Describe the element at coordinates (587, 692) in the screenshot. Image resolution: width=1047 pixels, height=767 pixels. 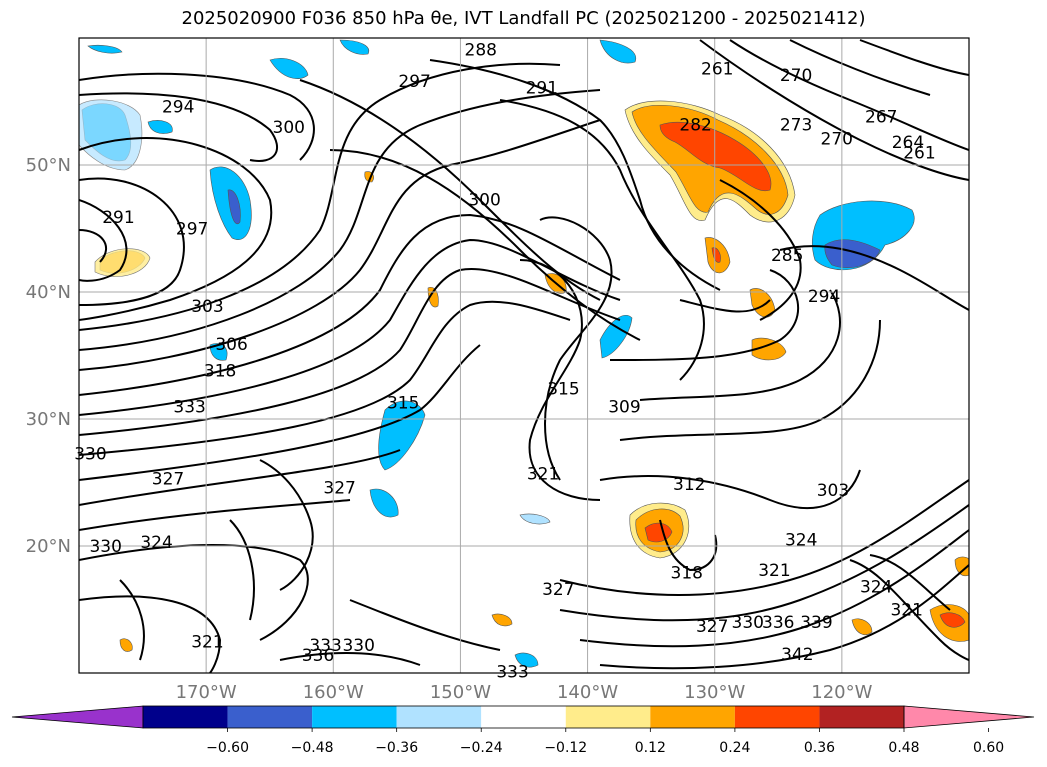
I see `lon-tick-label: 140°W` at that location.